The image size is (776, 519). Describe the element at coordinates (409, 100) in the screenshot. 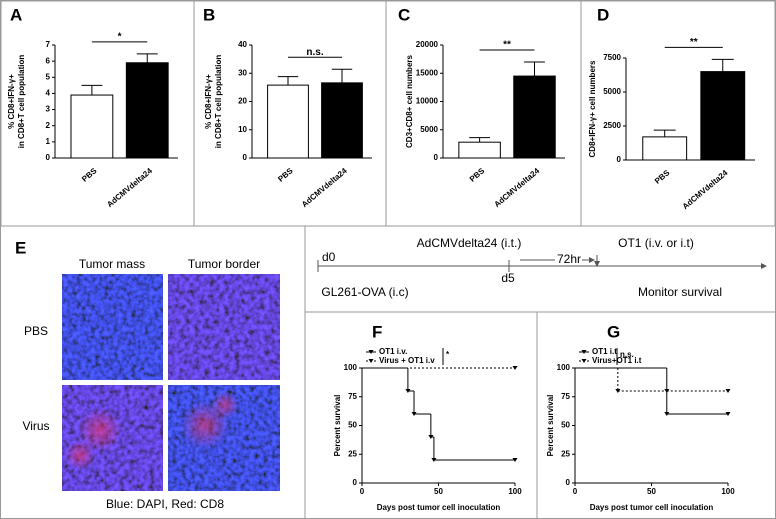

I see `y-axis-label: CD3+CD8+ cell numbers` at that location.